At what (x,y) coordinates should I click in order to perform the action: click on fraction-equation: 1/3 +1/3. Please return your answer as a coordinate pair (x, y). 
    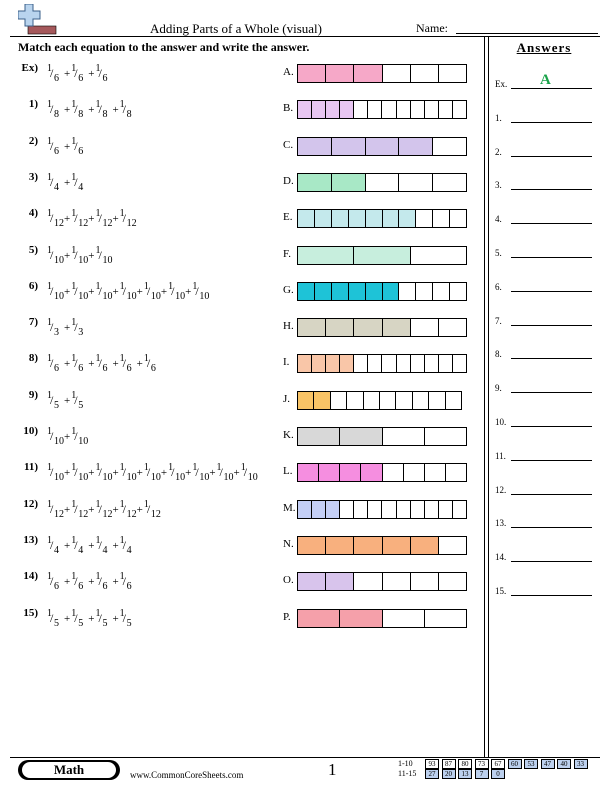
    Looking at the image, I should click on (67, 328).